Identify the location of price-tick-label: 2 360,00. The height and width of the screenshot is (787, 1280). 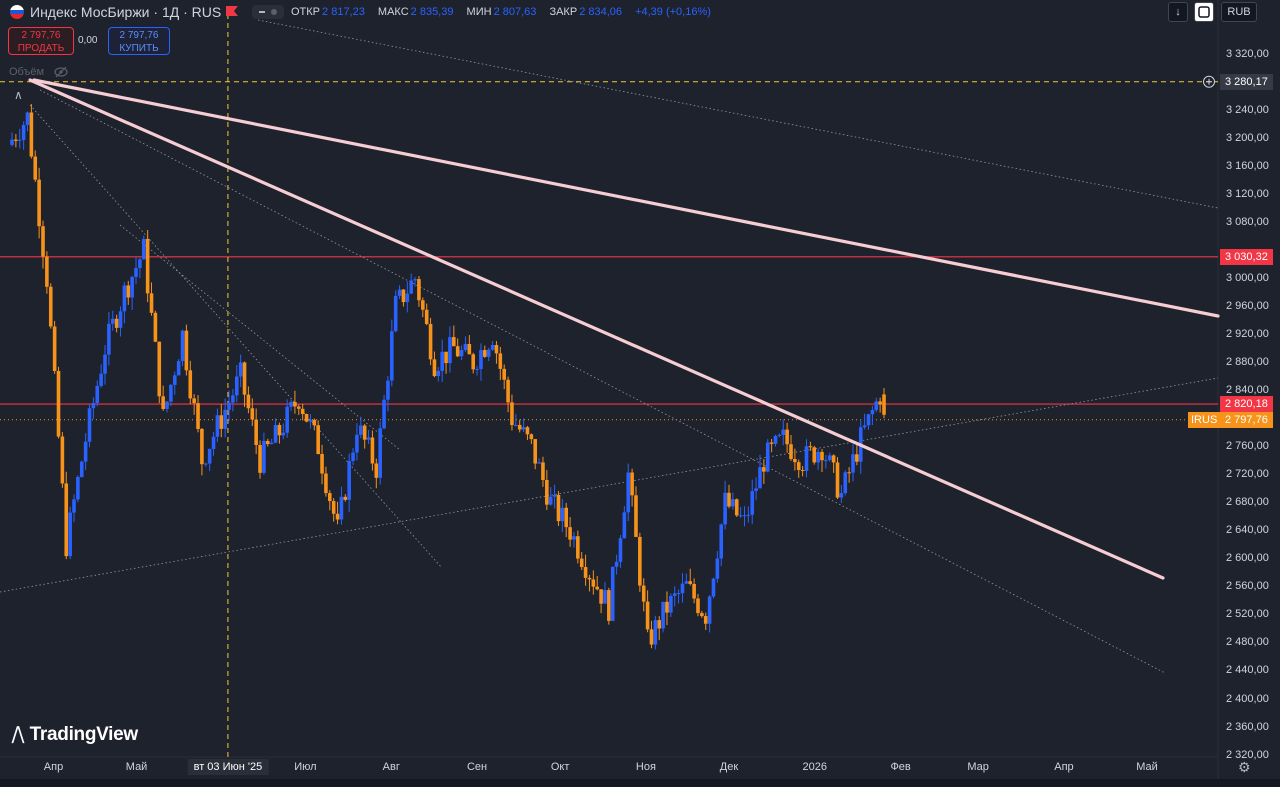
(1247, 726).